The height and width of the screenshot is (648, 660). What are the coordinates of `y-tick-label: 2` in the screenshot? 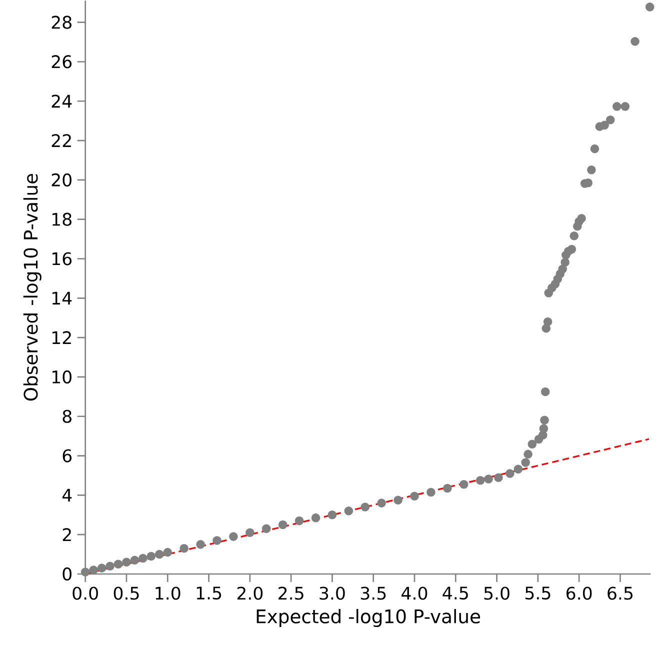 It's located at (66, 535).